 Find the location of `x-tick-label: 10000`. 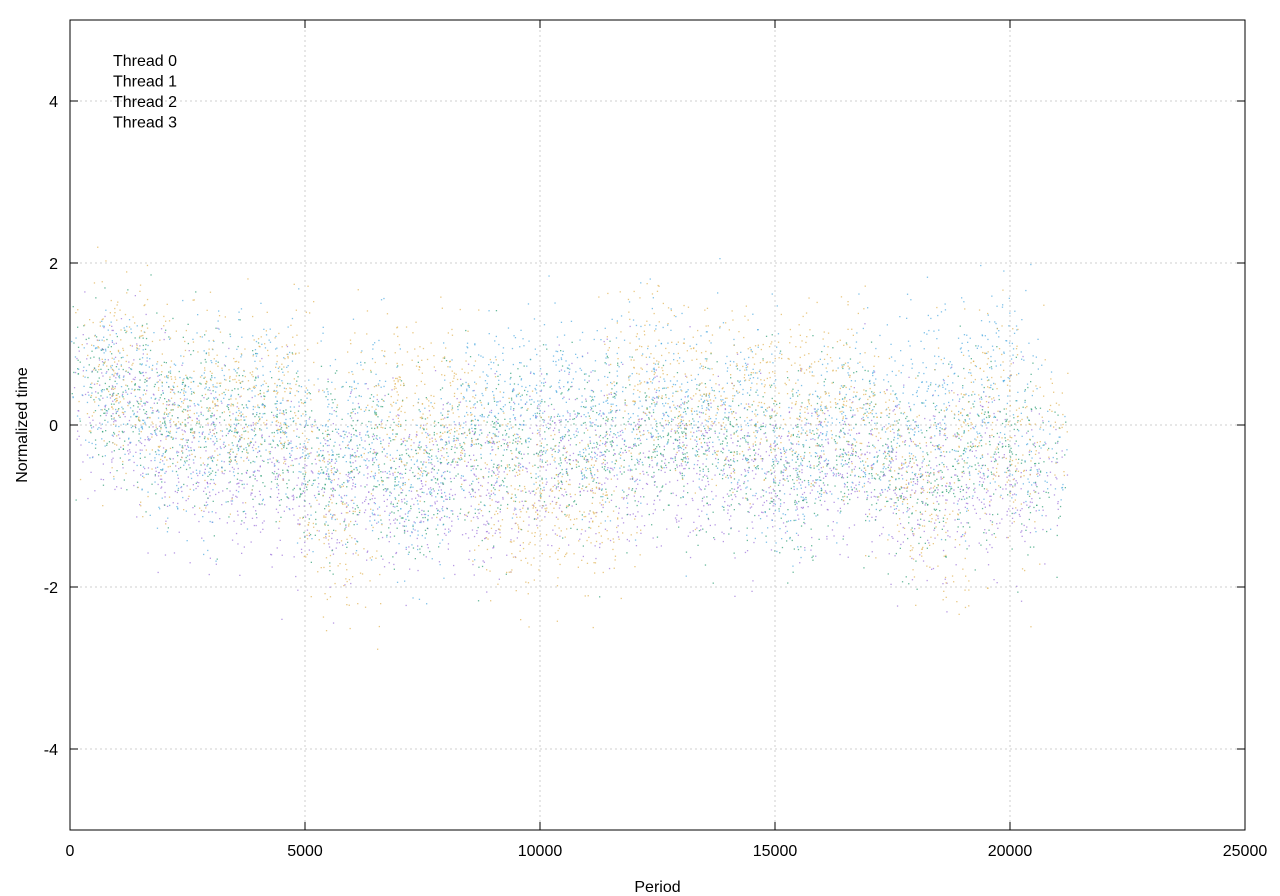

x-tick-label: 10000 is located at coordinates (540, 851).